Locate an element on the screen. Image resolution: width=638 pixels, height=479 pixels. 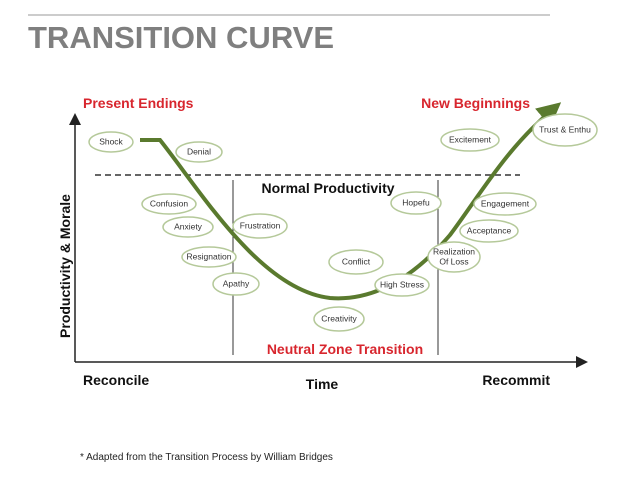
y-axis-label: Productivity & Morale is located at coordinates (65, 266).